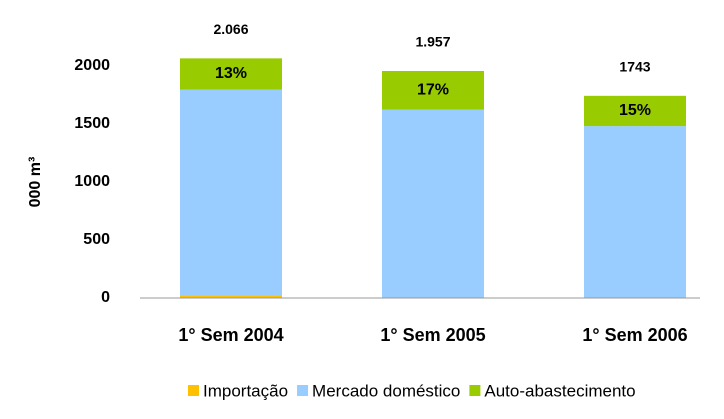 Image resolution: width=724 pixels, height=419 pixels. What do you see at coordinates (245, 390) in the screenshot?
I see `legend-label: Importação` at bounding box center [245, 390].